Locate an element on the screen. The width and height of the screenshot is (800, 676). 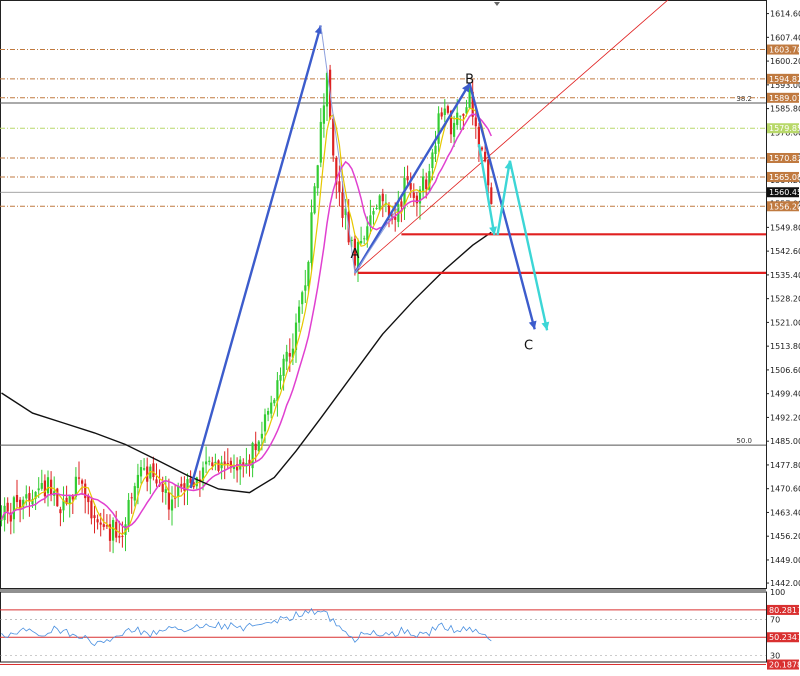
price-tick-label: 1442.00 is located at coordinates (785, 583).